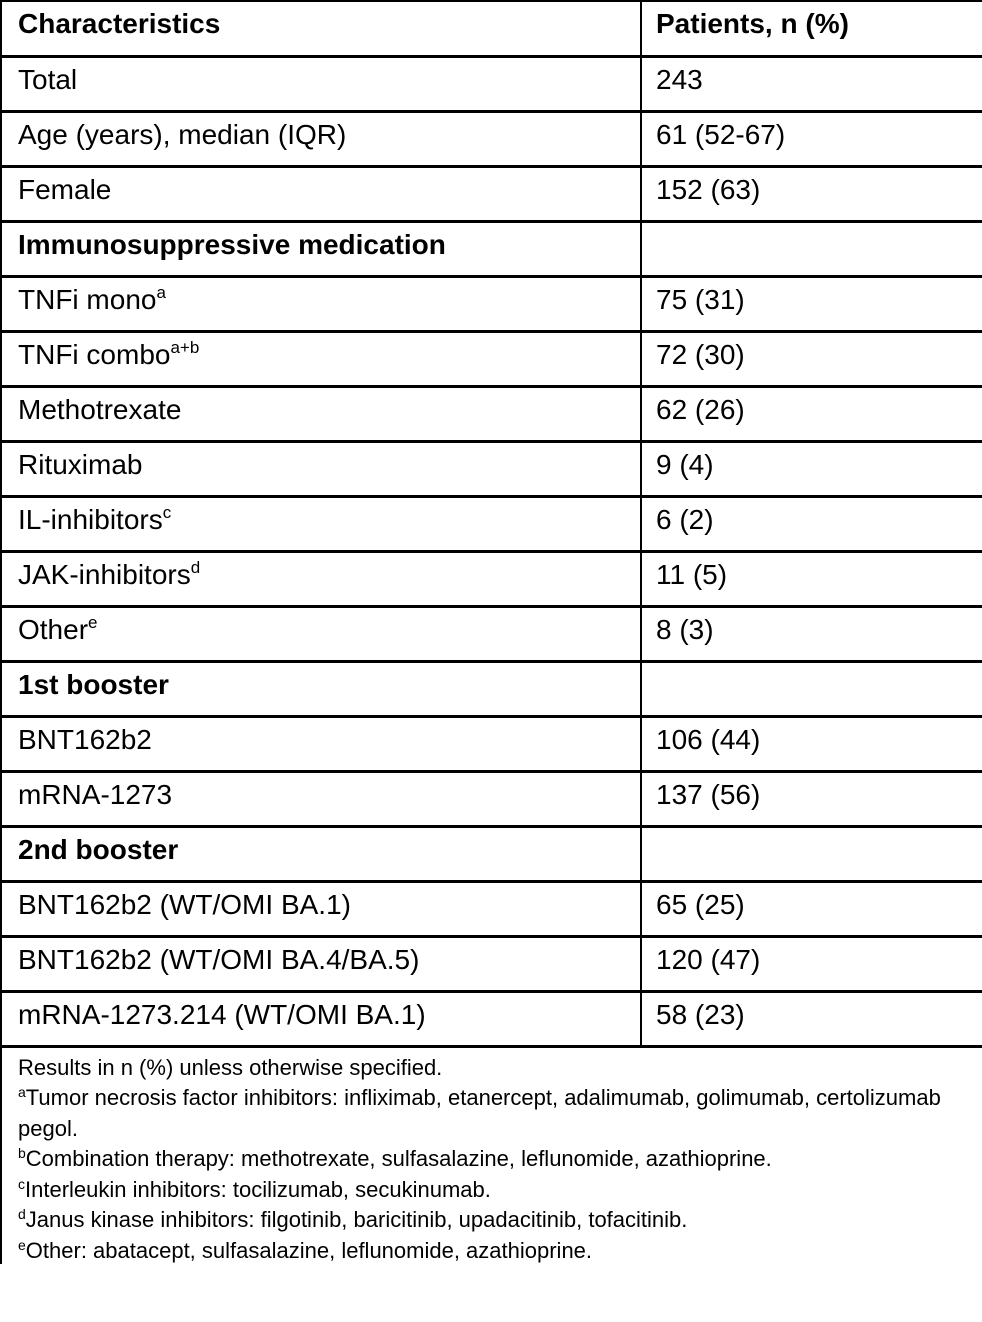 The height and width of the screenshot is (1322, 982). Describe the element at coordinates (811, 359) in the screenshot. I see `patients-value: 72 (30)` at that location.